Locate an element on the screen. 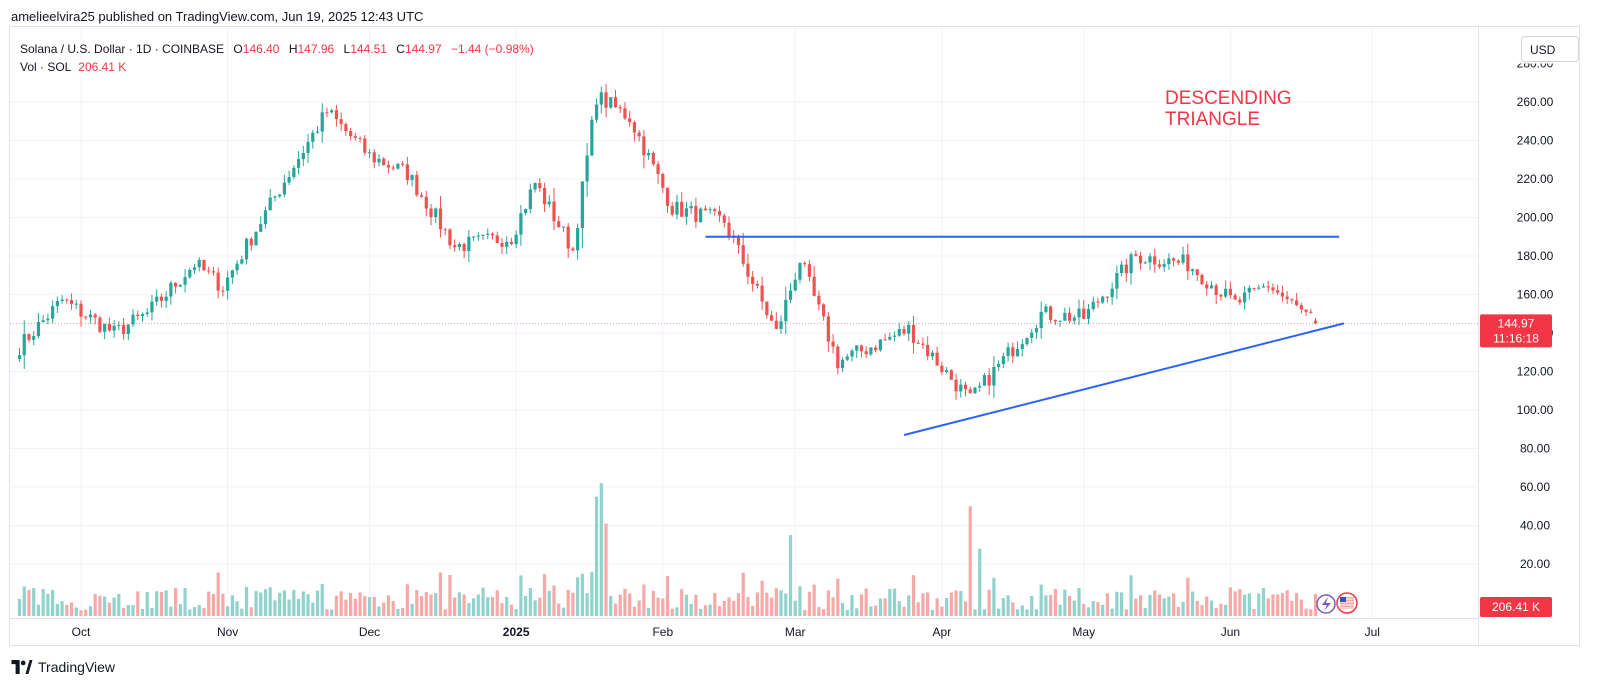 This screenshot has height=699, width=1600. price-axis-label: 60.00 is located at coordinates (1535, 487).